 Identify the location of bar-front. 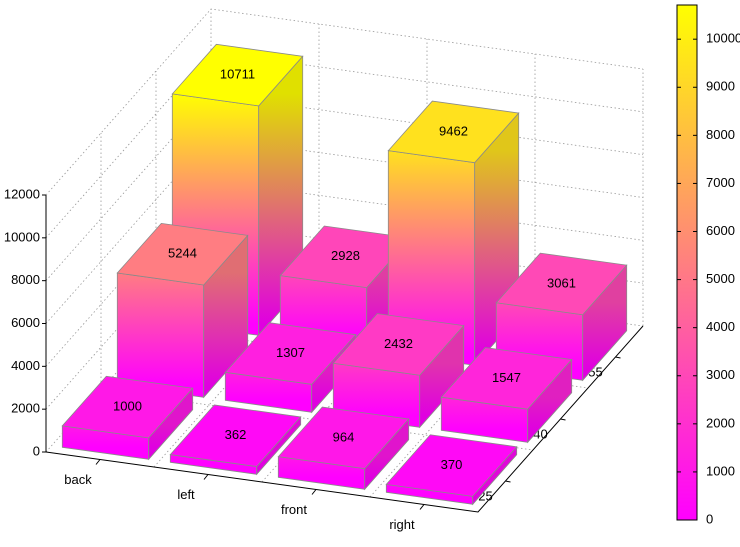
(160, 335).